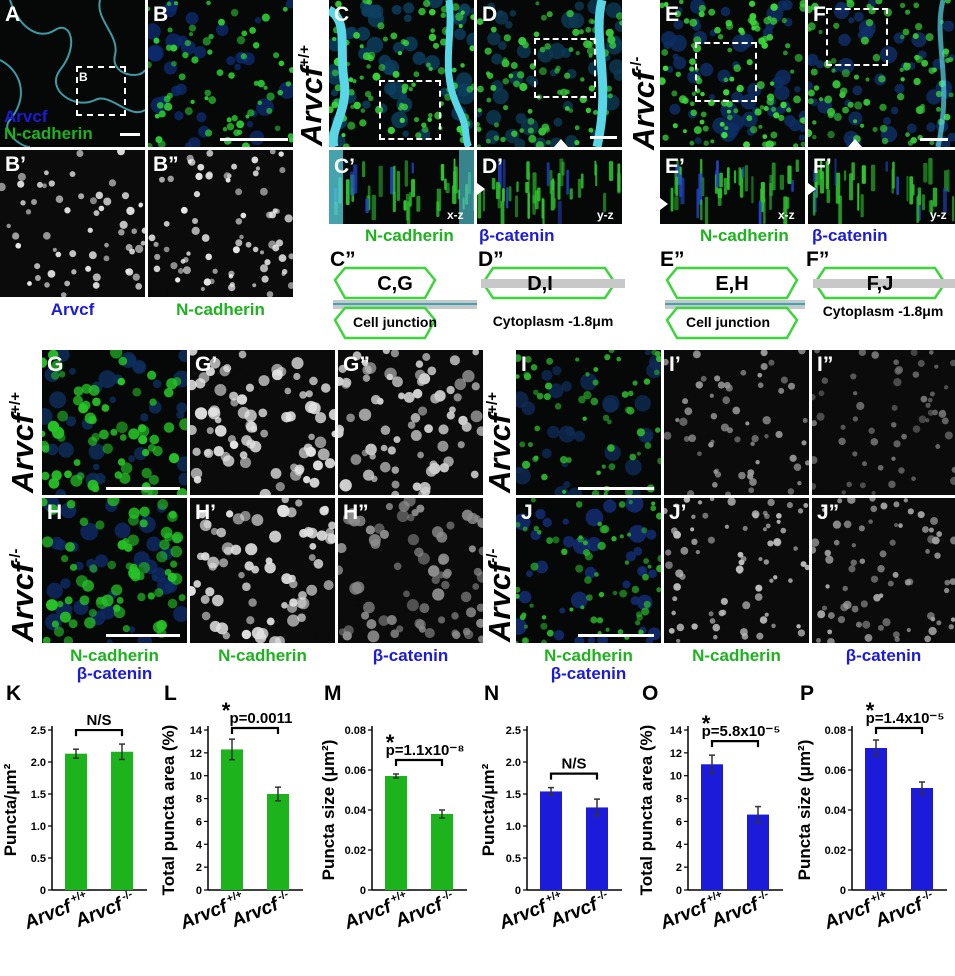 This screenshot has width=955, height=976. Describe the element at coordinates (744, 235) in the screenshot. I see `caption-e1-ncad: N-cadherin` at that location.